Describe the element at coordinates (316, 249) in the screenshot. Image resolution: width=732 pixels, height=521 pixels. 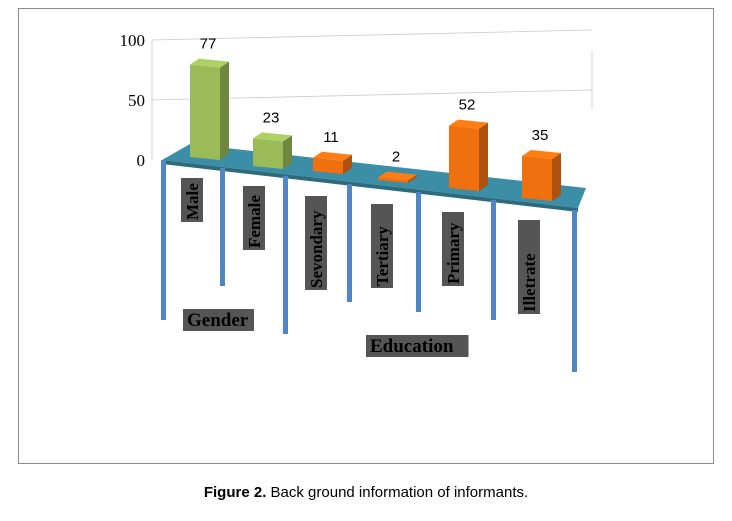
I see `category-label: Sevondary` at that location.